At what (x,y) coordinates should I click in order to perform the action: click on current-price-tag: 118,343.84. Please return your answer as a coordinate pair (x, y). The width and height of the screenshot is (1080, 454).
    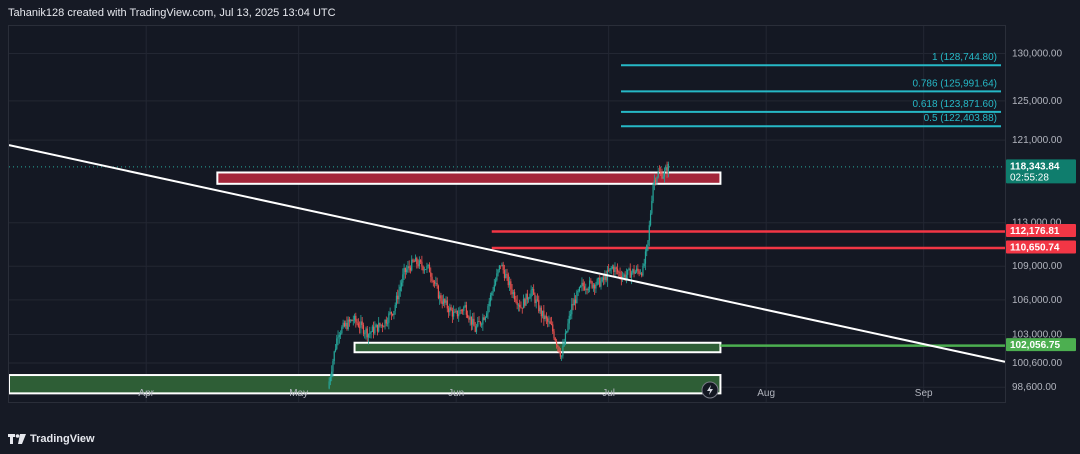
    Looking at the image, I should click on (1035, 166).